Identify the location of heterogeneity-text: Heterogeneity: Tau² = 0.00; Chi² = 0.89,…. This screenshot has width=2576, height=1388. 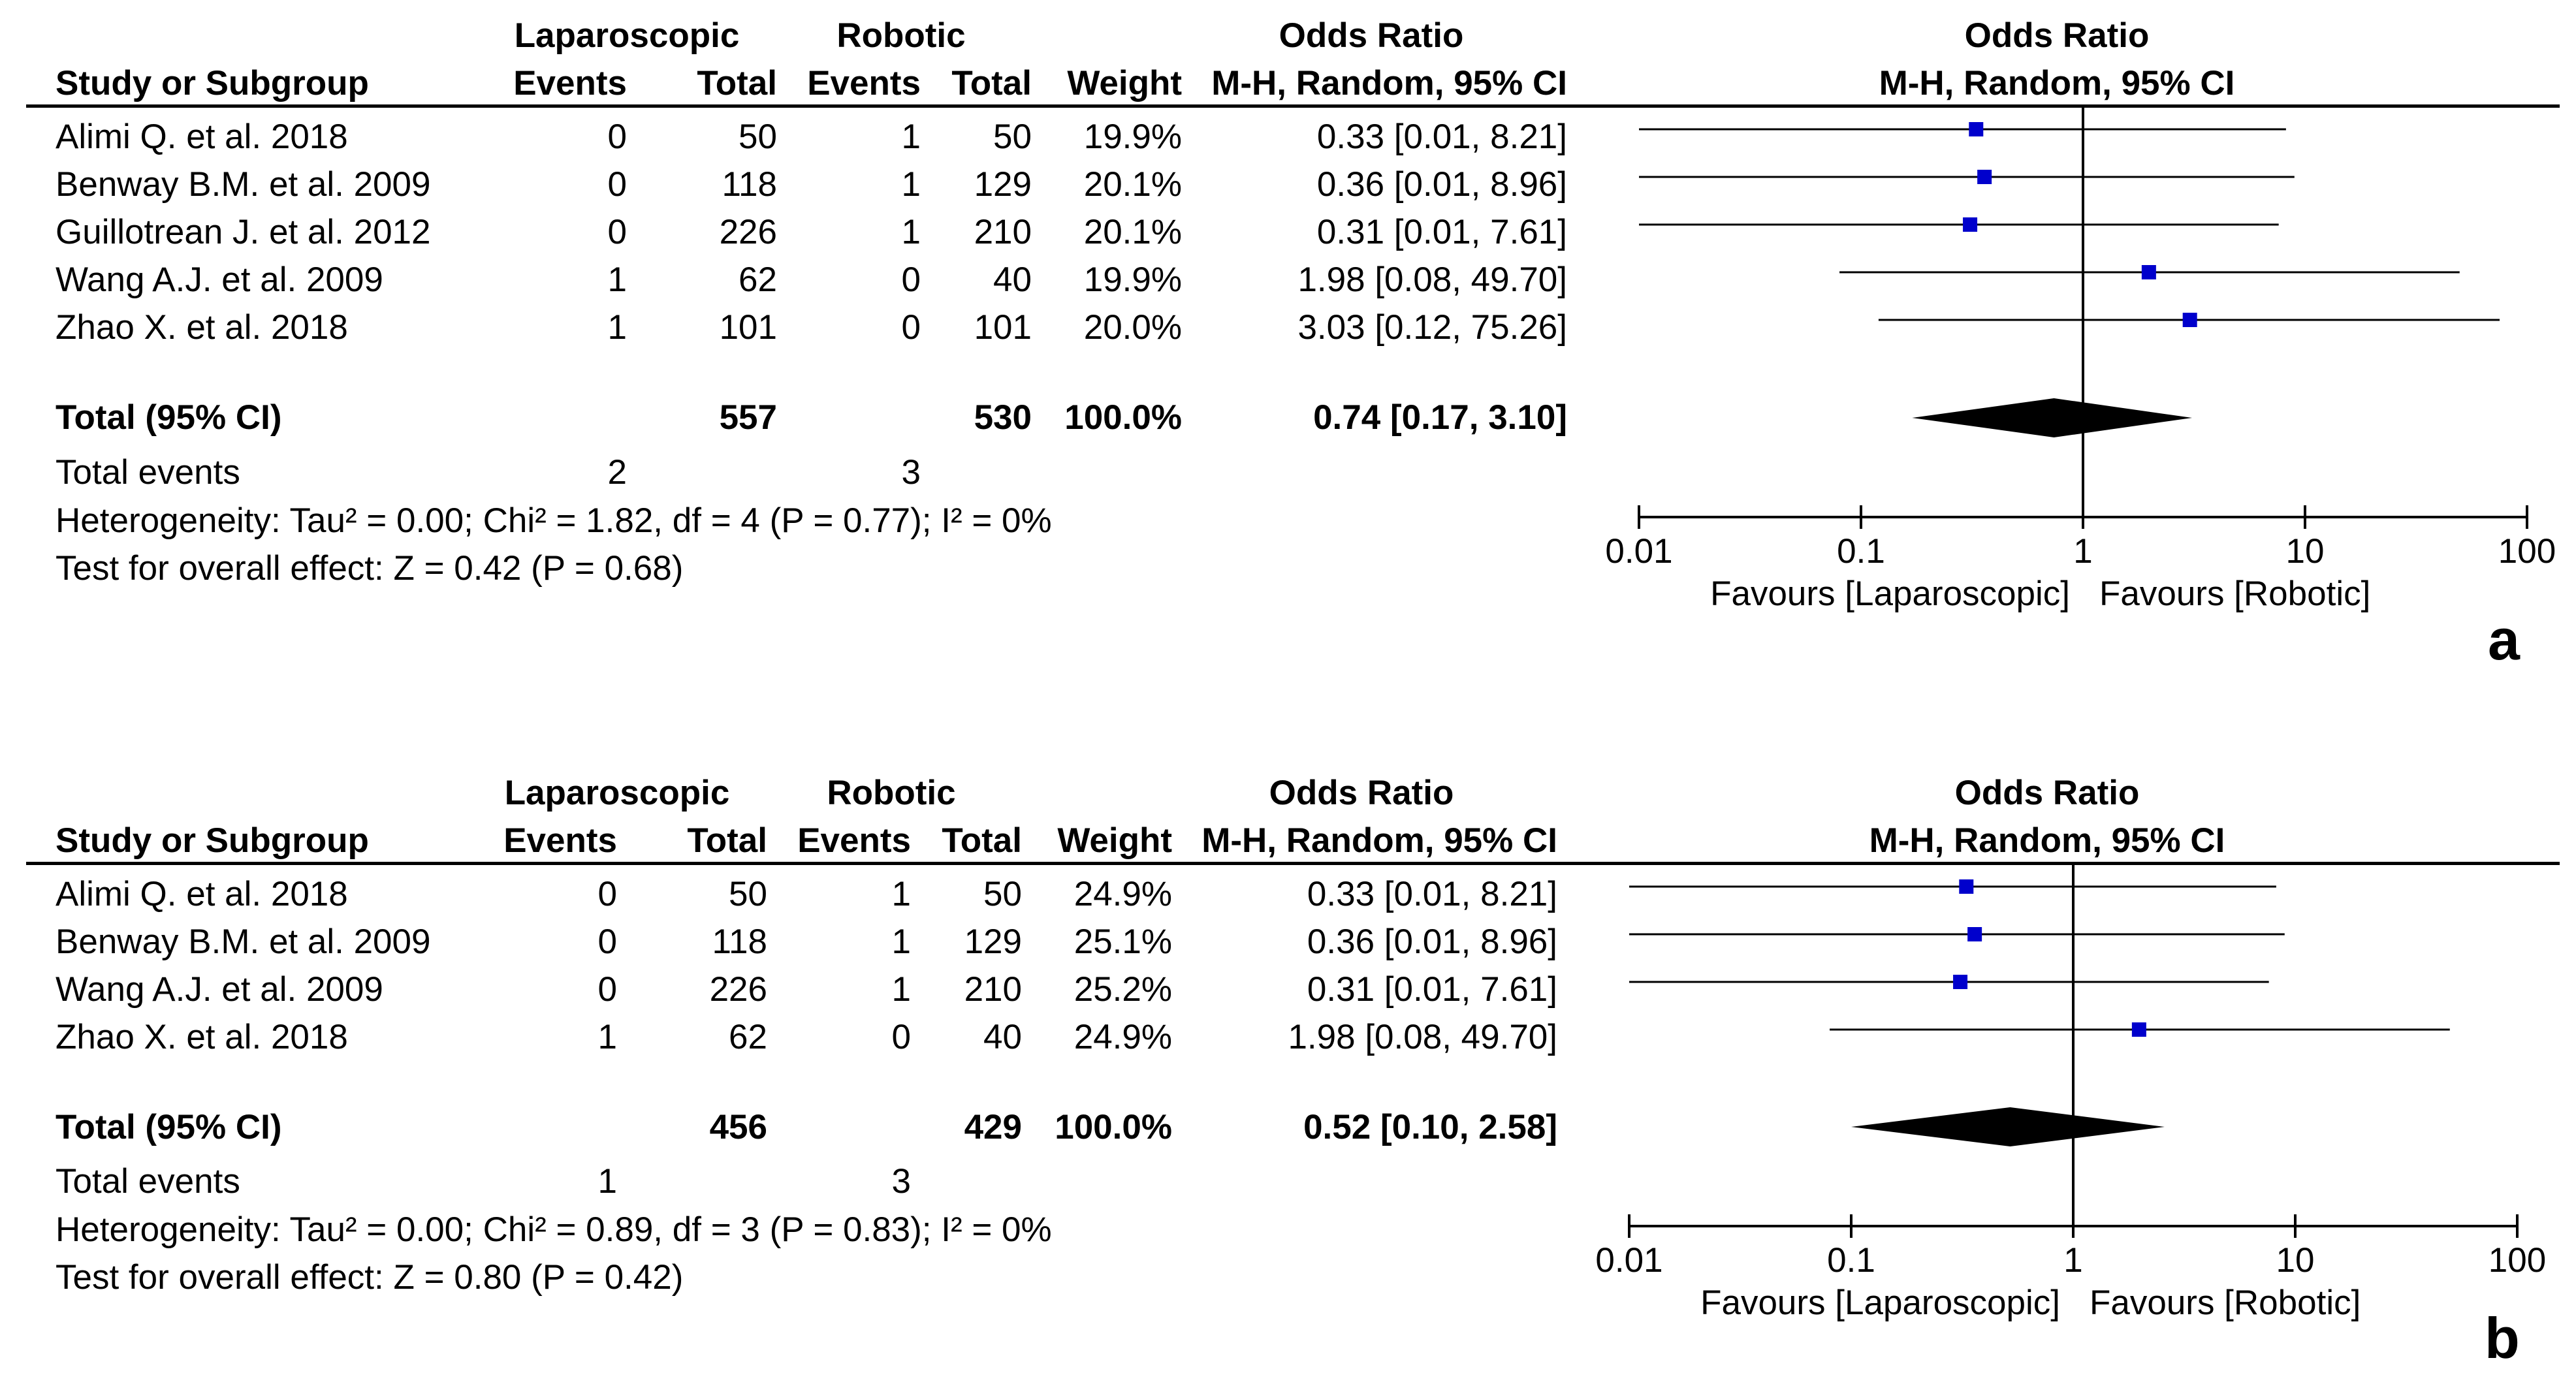
(554, 1229).